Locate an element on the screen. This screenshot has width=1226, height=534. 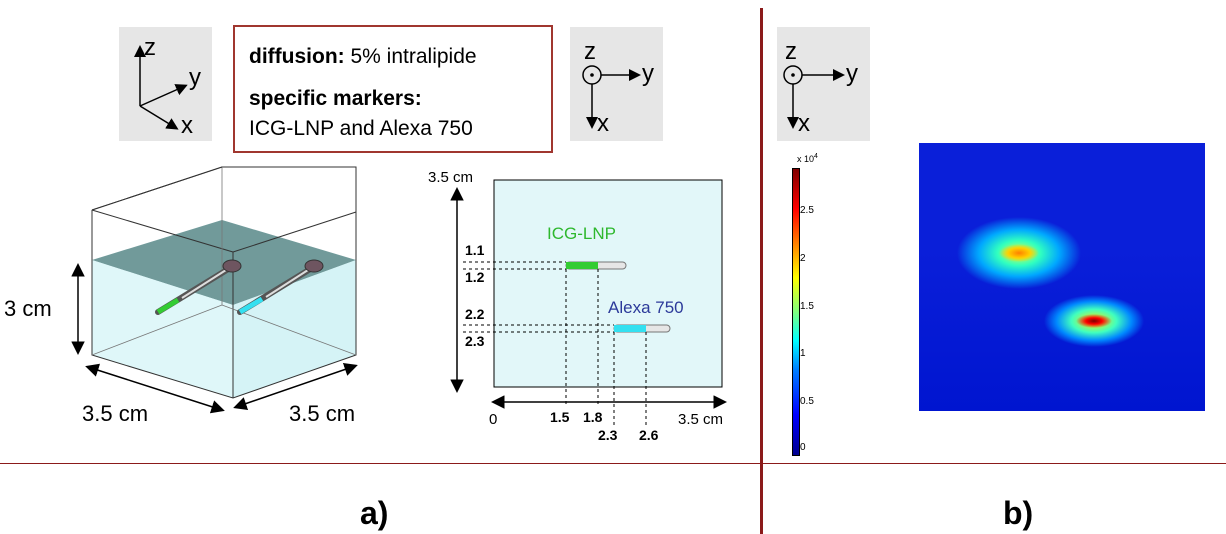
marker1-label: ICG-LNP is located at coordinates (581, 233).